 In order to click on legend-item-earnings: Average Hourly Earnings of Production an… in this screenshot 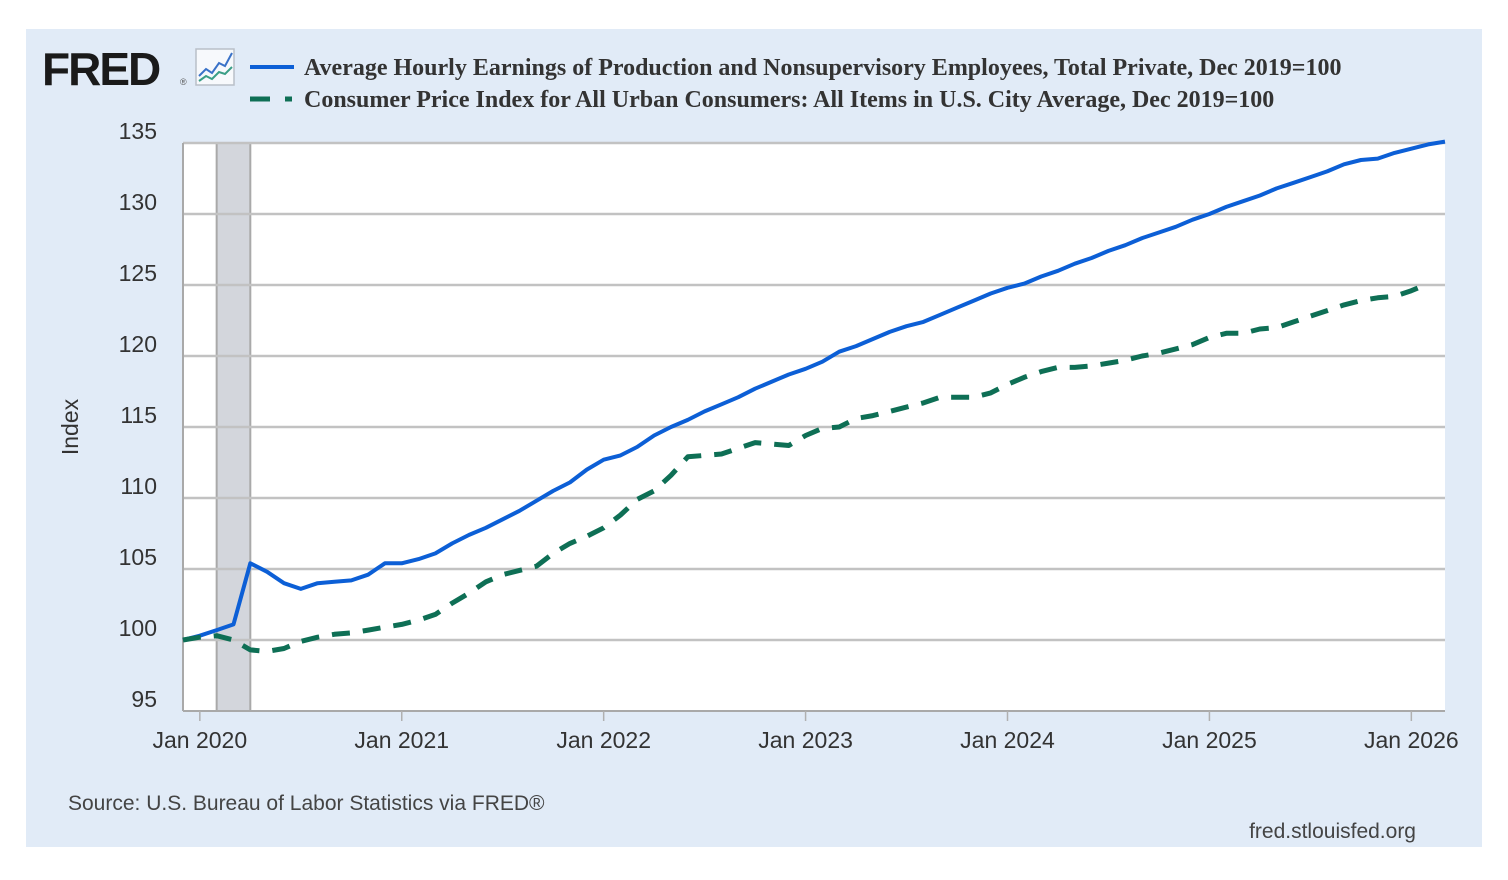, I will do `click(795, 68)`.